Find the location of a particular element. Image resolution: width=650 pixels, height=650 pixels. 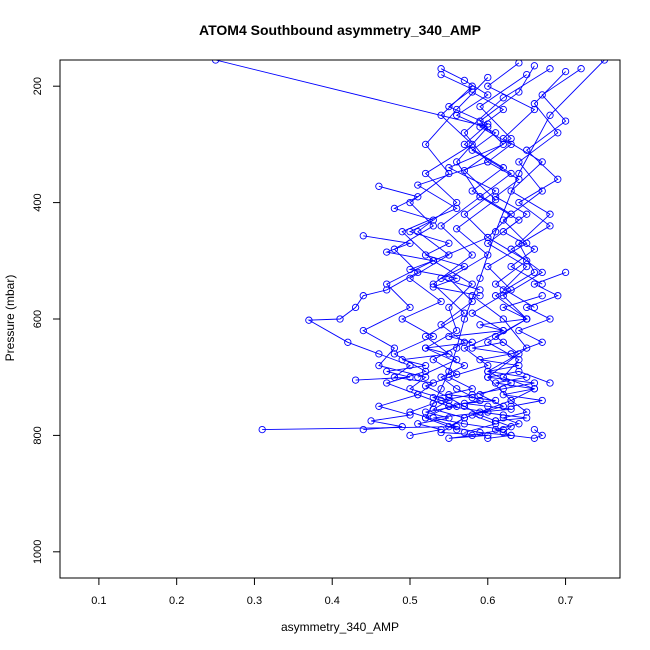

x-tick-label: 0.5 is located at coordinates (409, 601).